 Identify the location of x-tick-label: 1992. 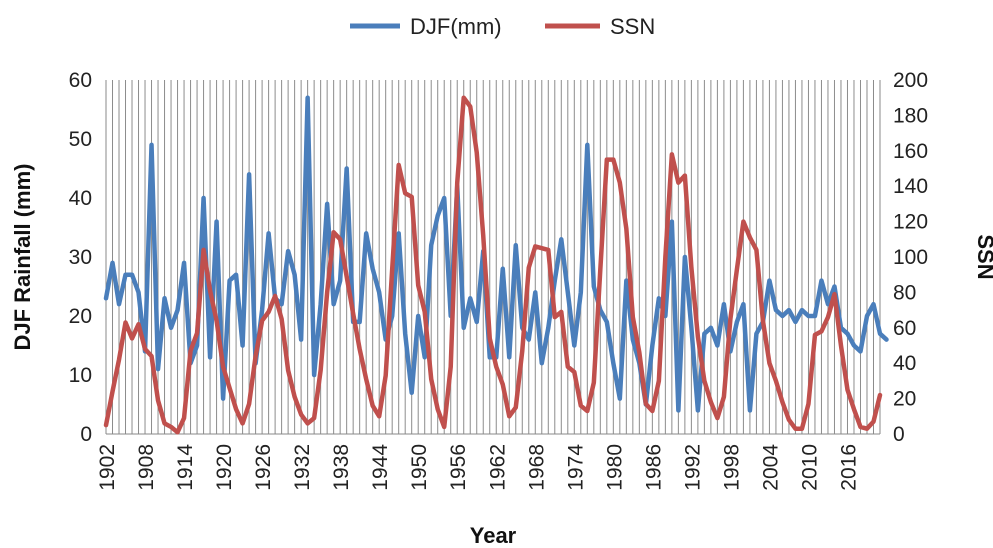
(692, 467).